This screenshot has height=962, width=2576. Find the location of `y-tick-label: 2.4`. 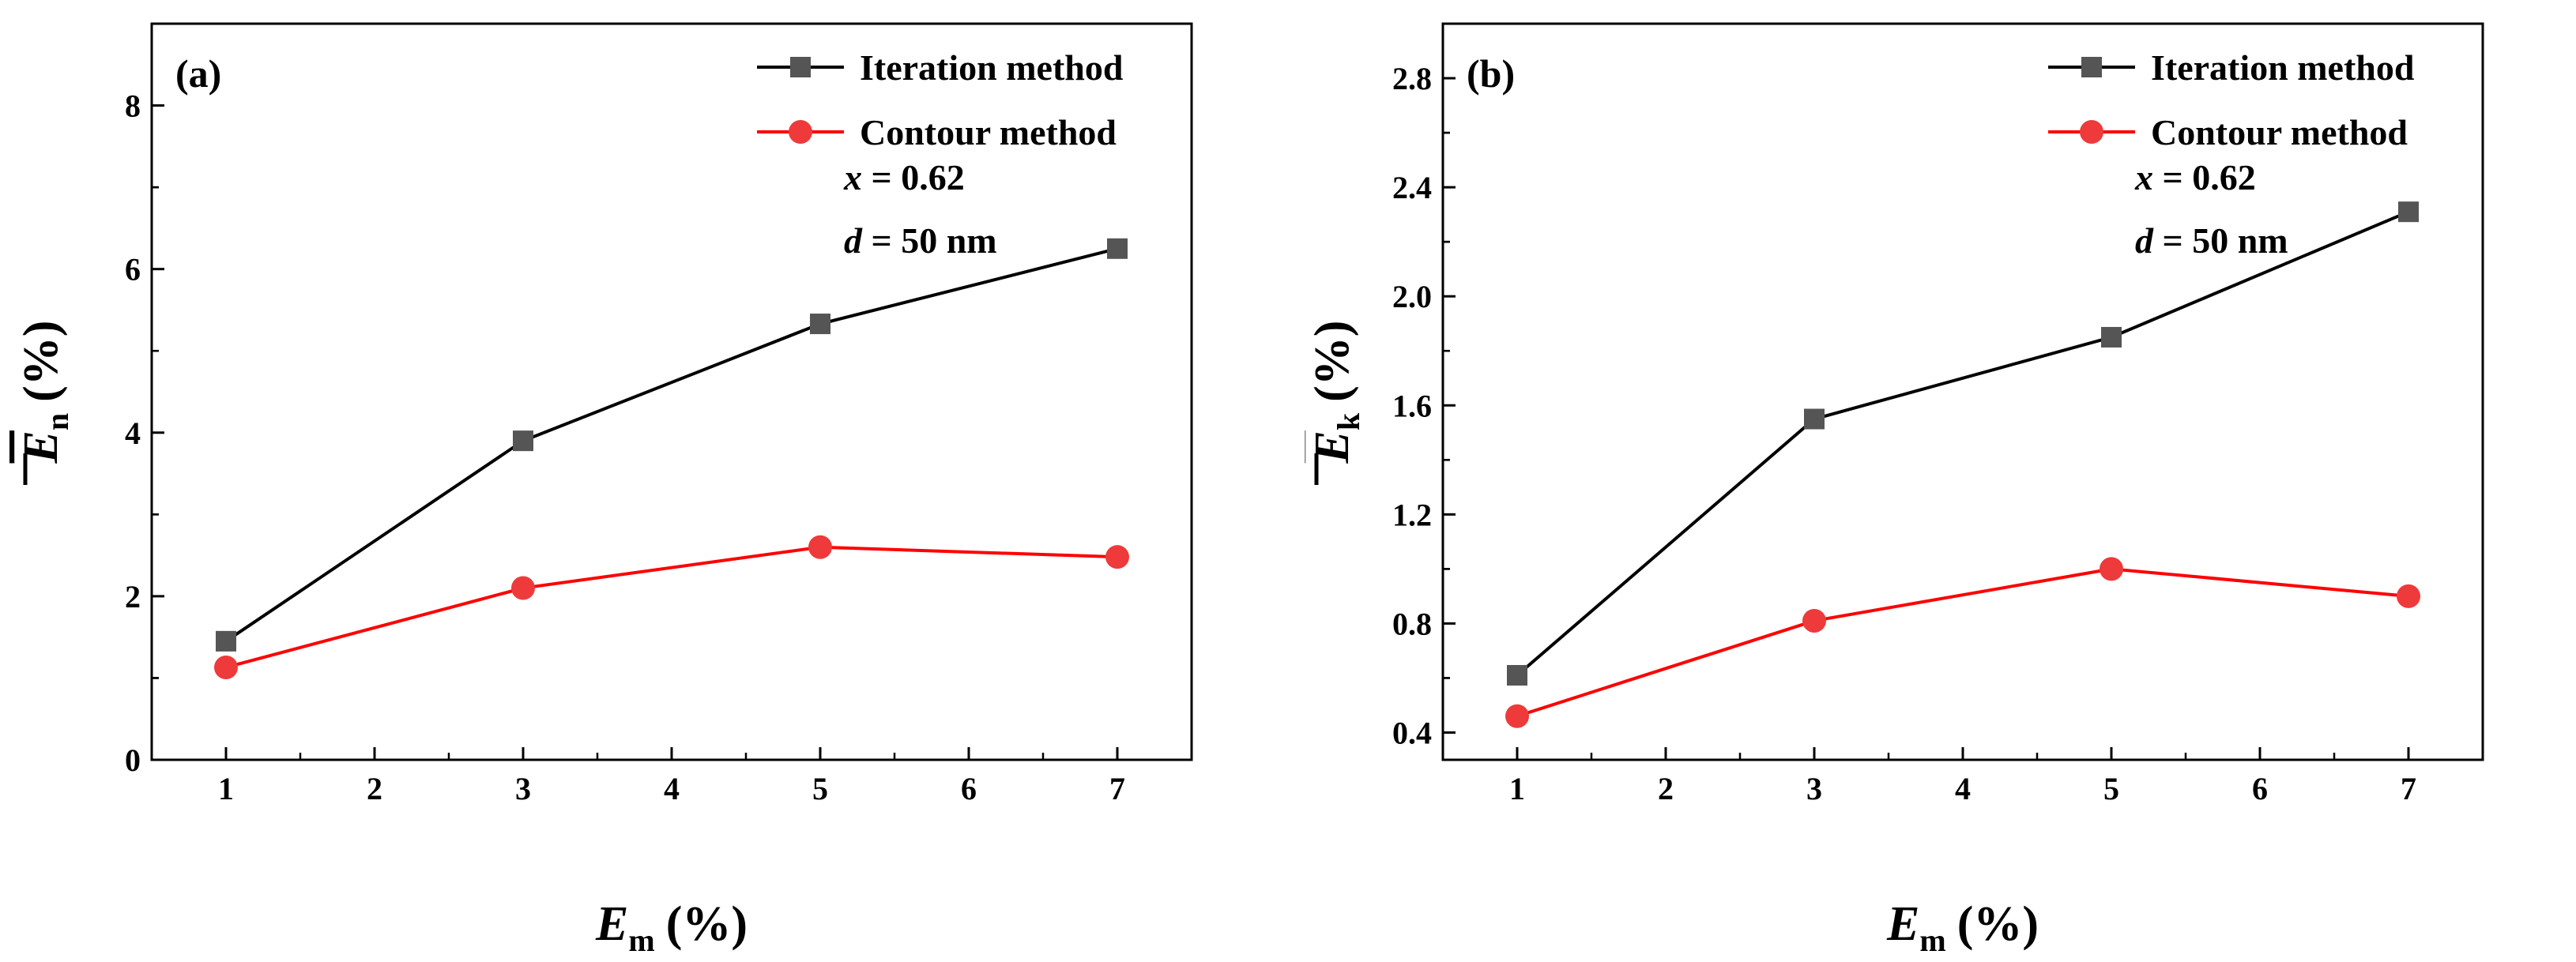

y-tick-label: 2.4 is located at coordinates (1412, 187).